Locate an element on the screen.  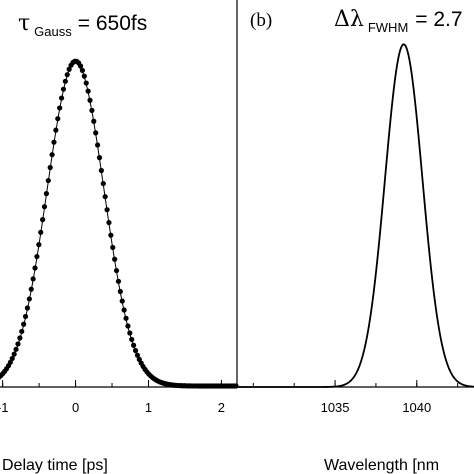
panel-a-title: τ Gauss = 650fs is located at coordinates (82, 25).